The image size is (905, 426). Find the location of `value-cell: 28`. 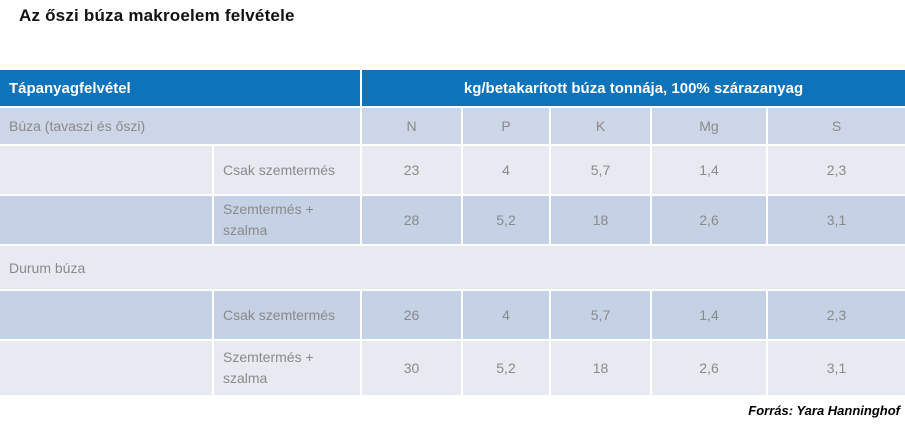

value-cell: 28 is located at coordinates (411, 220).